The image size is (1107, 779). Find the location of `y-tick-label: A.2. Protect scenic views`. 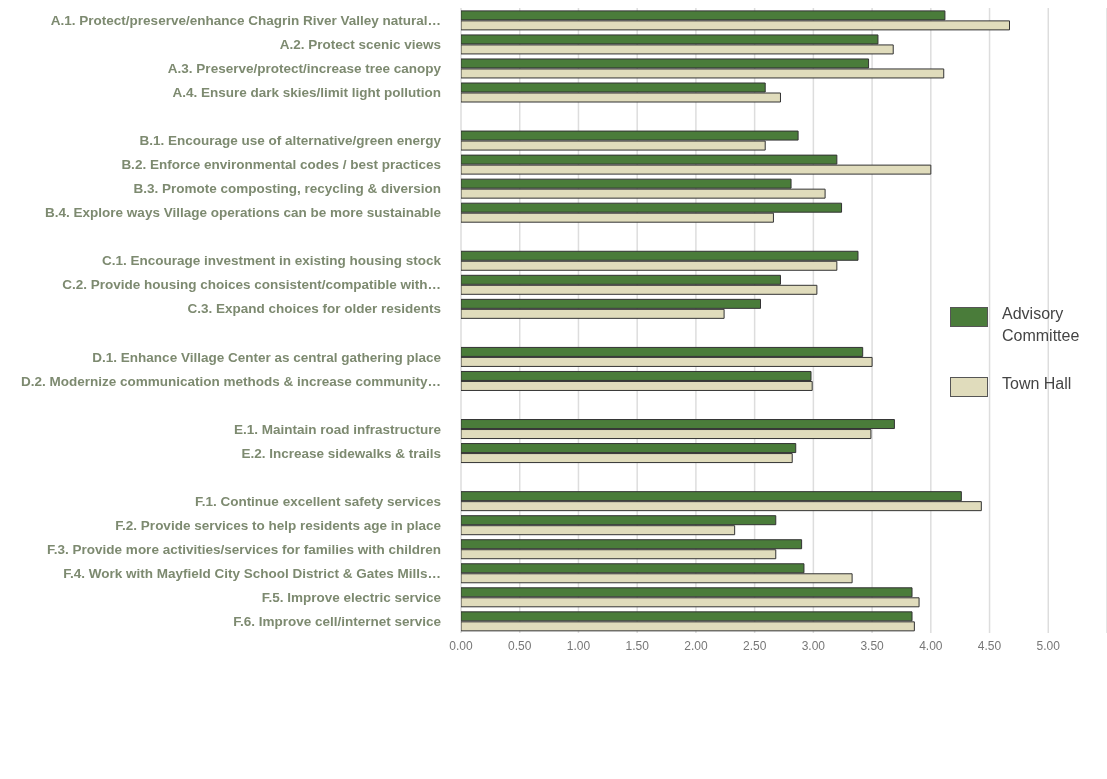

y-tick-label: A.2. Protect scenic views is located at coordinates (360, 45).